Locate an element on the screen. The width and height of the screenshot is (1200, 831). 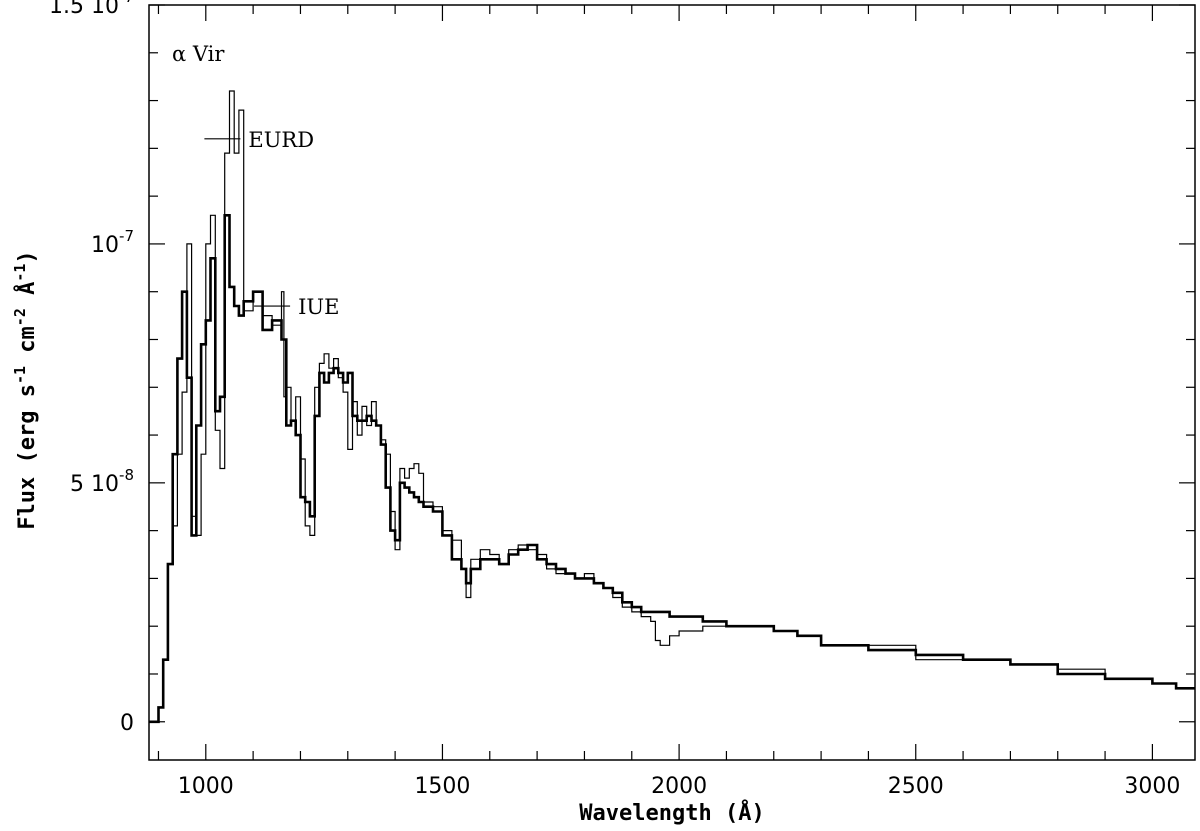
x-tick-label: 2500 is located at coordinates (916, 786).